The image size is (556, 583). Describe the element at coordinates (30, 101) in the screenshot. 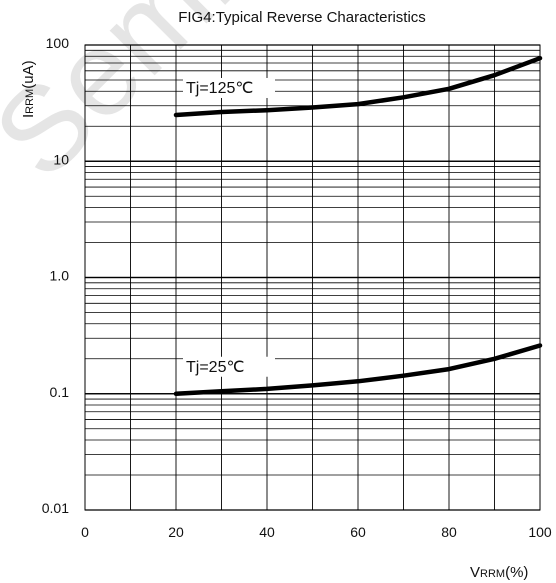

I see `y-axis-label-sub: RRM` at that location.